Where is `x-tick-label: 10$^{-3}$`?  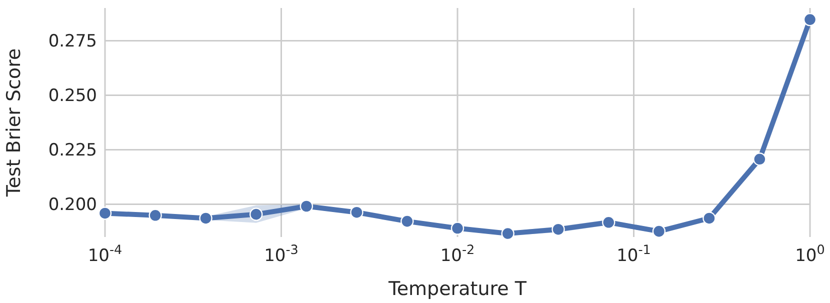
x-tick-label: 10$^{-3}$ is located at coordinates (281, 254).